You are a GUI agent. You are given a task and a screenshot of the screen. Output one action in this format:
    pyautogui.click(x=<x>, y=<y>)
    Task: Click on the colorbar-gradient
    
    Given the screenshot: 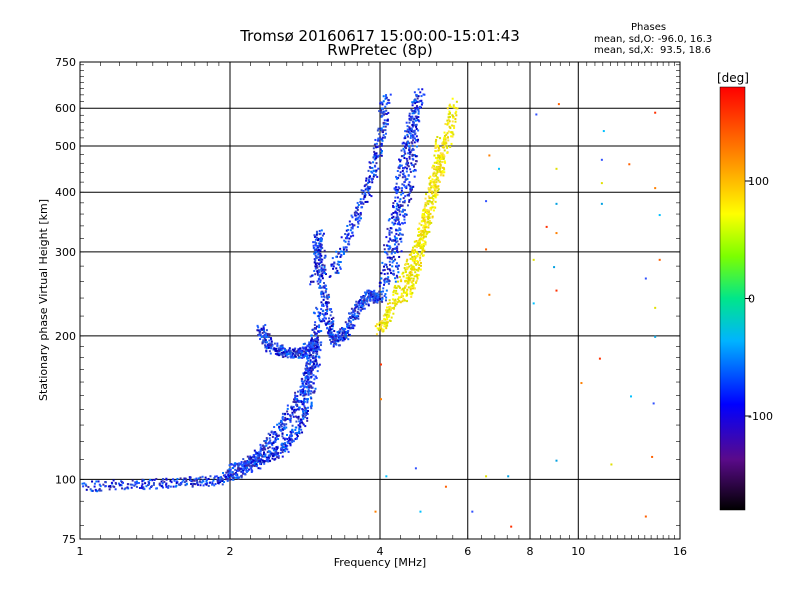 What is the action you would take?
    pyautogui.click(x=732, y=298)
    